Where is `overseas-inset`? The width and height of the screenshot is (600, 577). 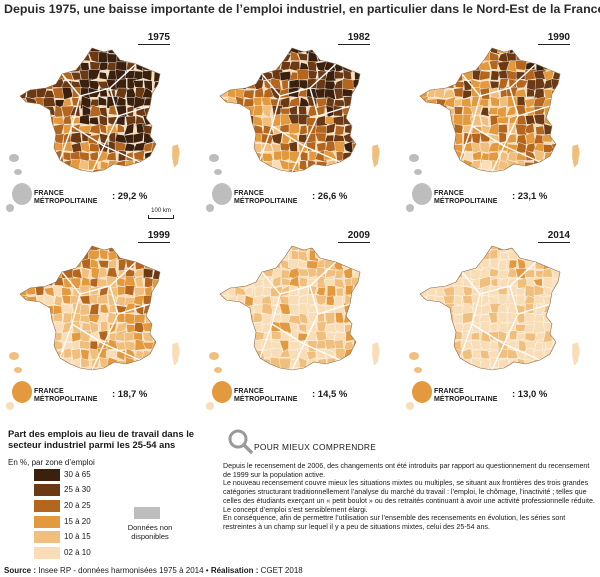 overseas-inset is located at coordinates (218, 172).